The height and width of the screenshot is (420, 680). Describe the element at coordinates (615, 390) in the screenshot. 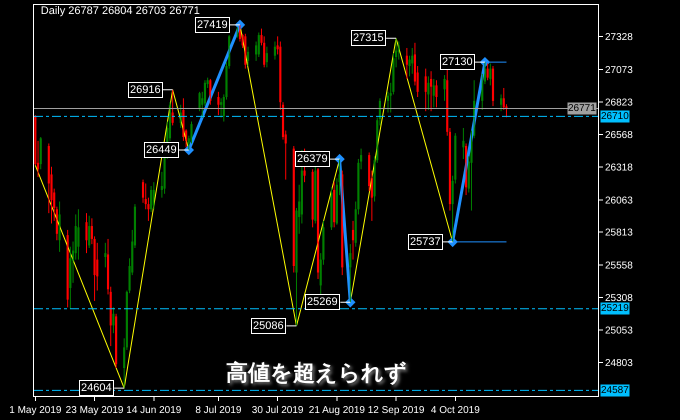

I see `ref-line-label: 24587` at that location.